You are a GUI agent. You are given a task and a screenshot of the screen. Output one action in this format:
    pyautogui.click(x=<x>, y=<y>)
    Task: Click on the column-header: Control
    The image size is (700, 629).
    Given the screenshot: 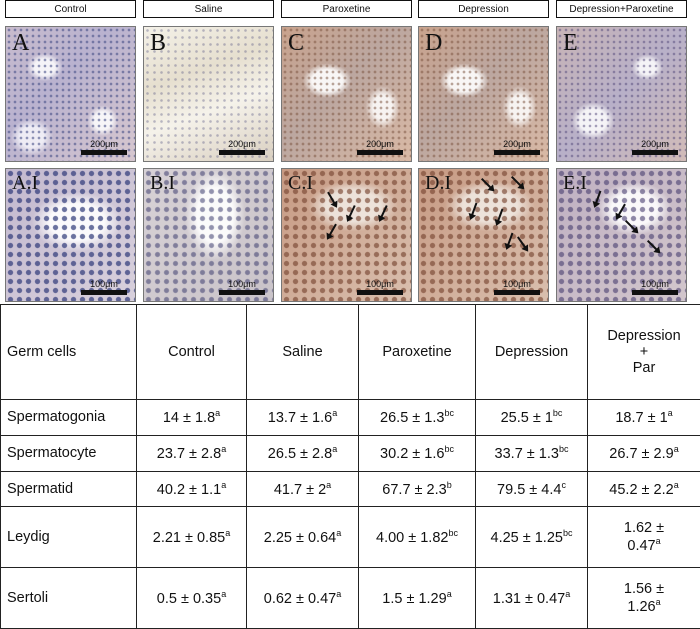 What is the action you would take?
    pyautogui.click(x=70, y=9)
    